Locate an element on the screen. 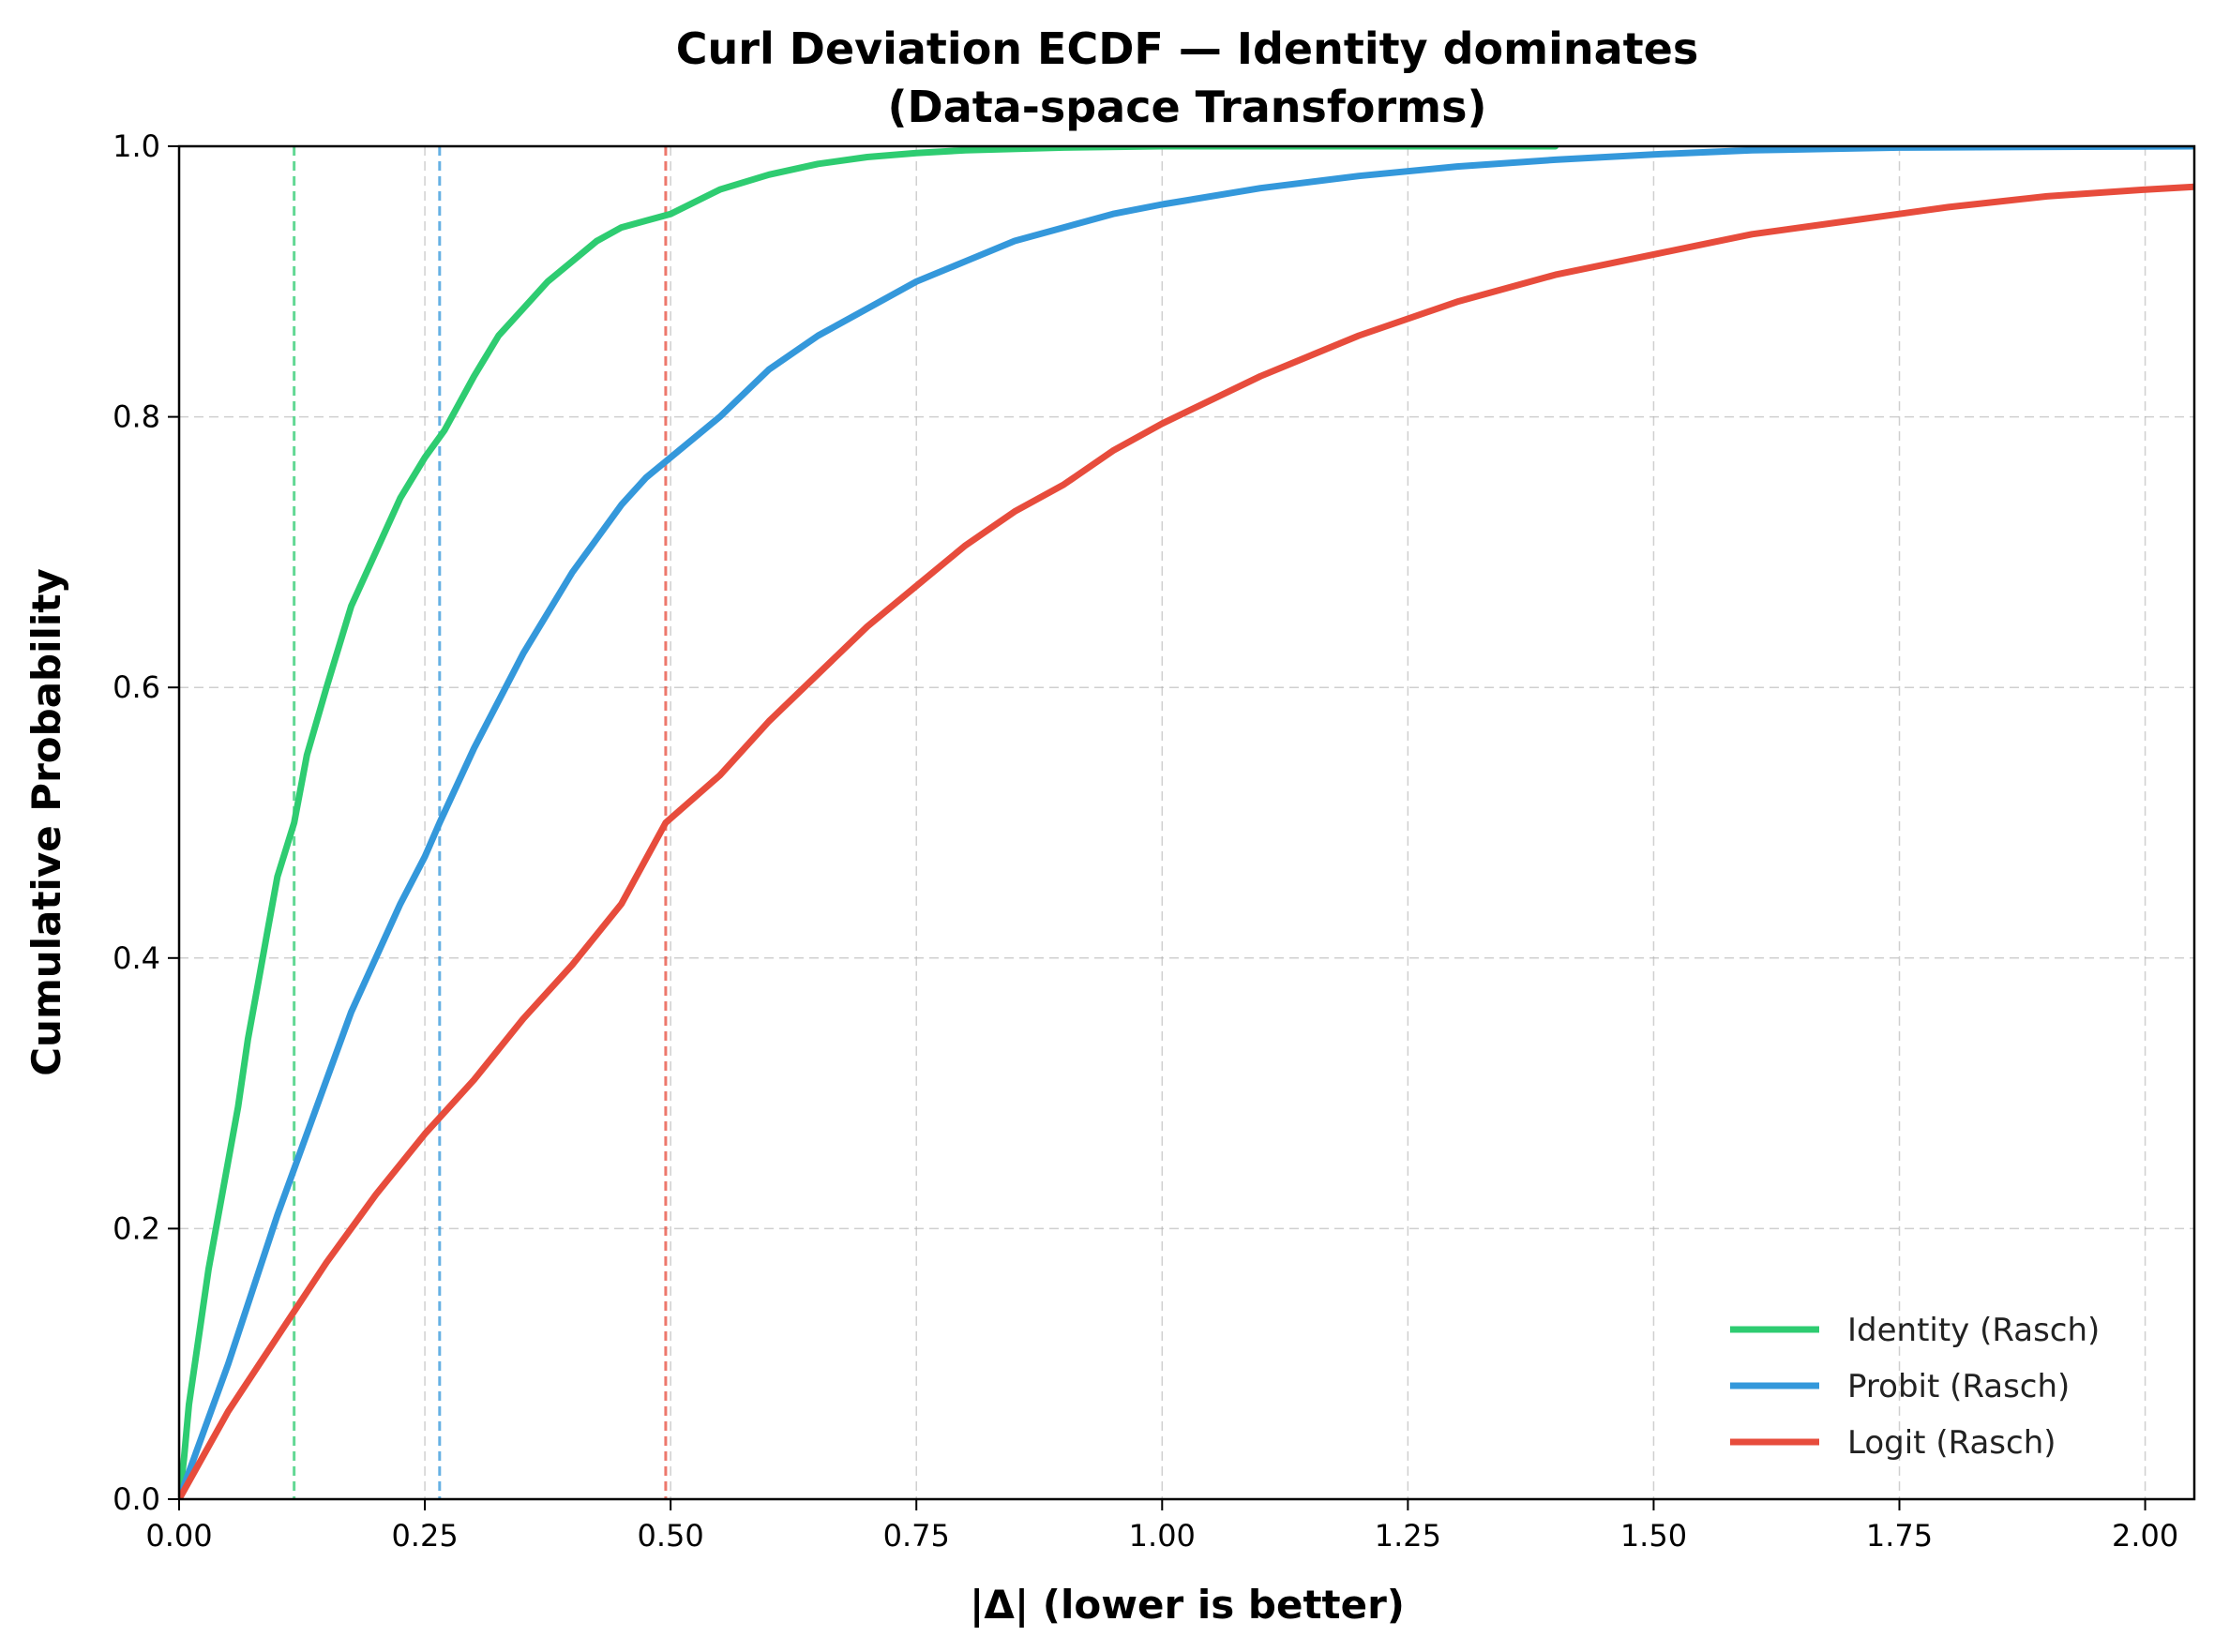 The image size is (2214, 1652). y-tick-label: 0.8 is located at coordinates (136, 417).